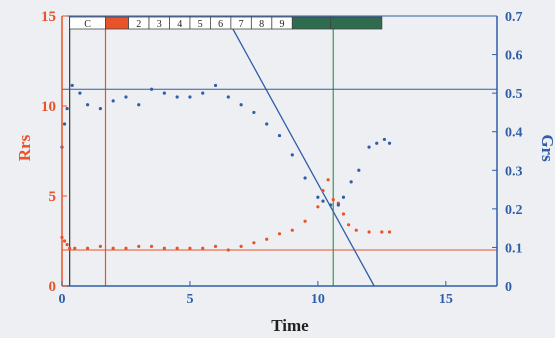 This screenshot has height=338, width=555. Describe the element at coordinates (62, 299) in the screenshot. I see `x-tick-label: 0` at that location.